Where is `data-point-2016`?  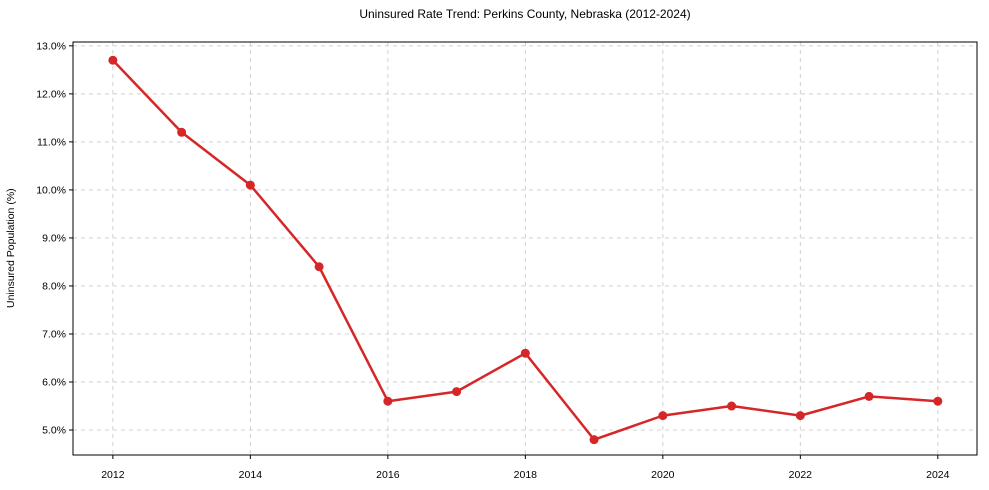 data-point-2016 is located at coordinates (388, 401).